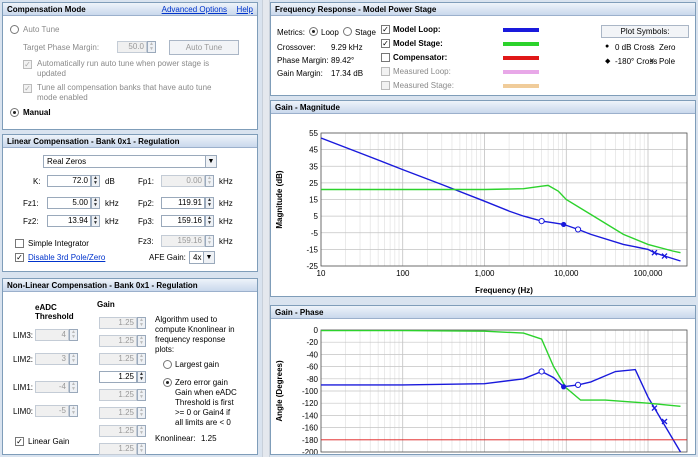  I want to click on help-link: Help, so click(244, 9).